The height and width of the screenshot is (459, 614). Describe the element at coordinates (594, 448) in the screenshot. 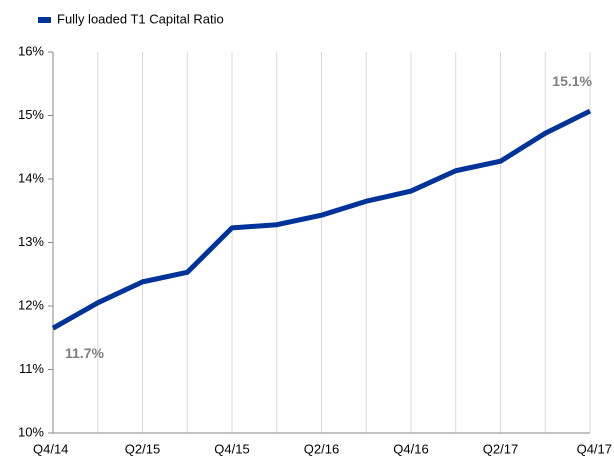

I see `x-tick-label: Q4/17` at that location.